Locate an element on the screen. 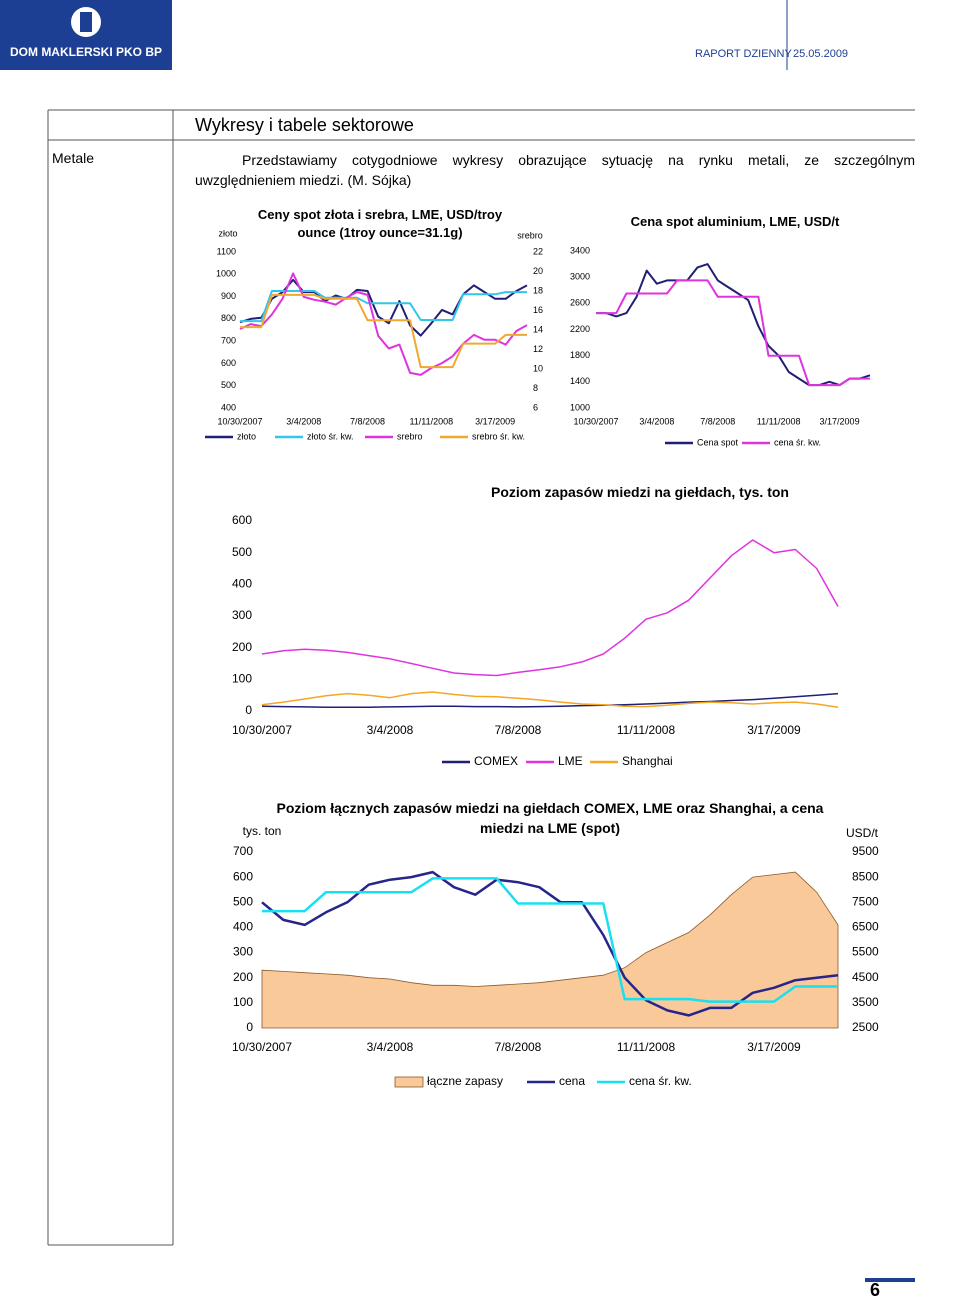 This screenshot has width=960, height=1302. y2-tick-label: 14 is located at coordinates (538, 329).